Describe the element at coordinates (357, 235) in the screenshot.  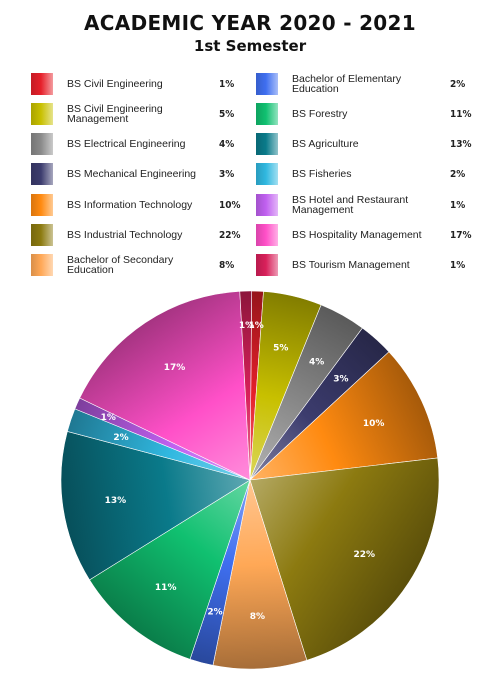
I see `legend-label: BS Hospitality Management` at that location.